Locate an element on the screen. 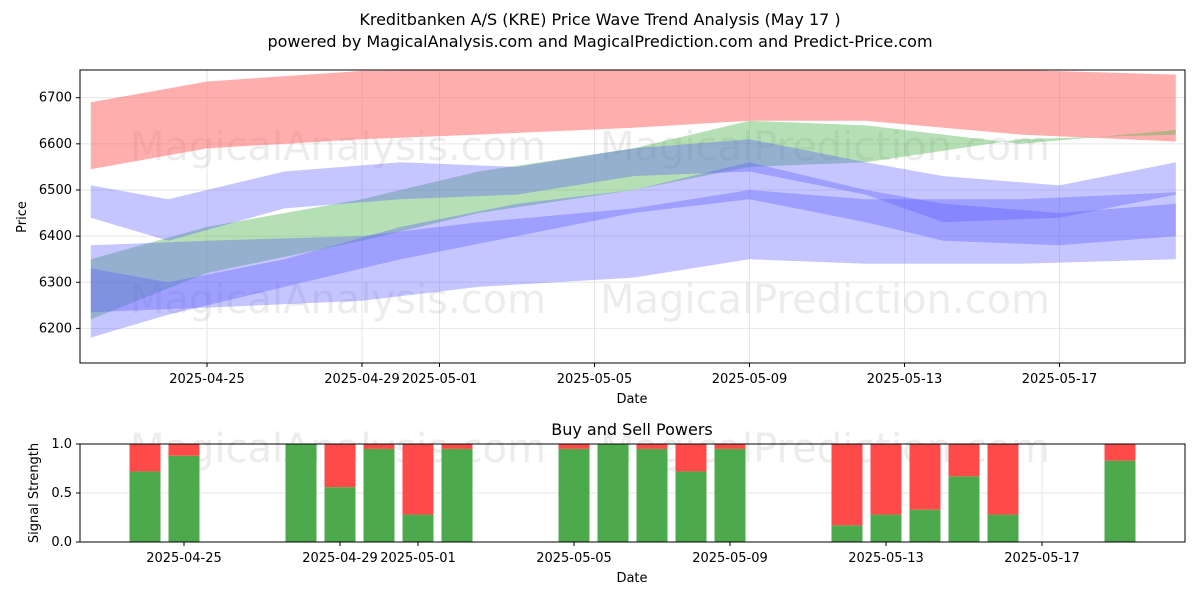  price-x-tick-label: 2025-04-25 is located at coordinates (207, 379).